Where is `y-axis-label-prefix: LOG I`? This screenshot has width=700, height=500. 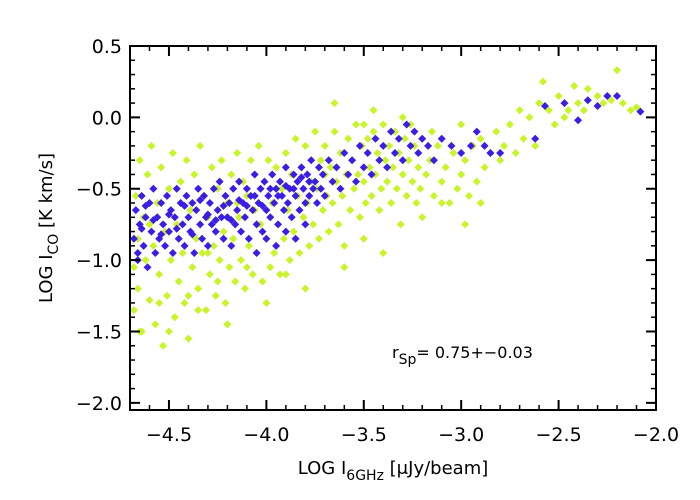
y-axis-label-prefix: LOG I is located at coordinates (46, 278).